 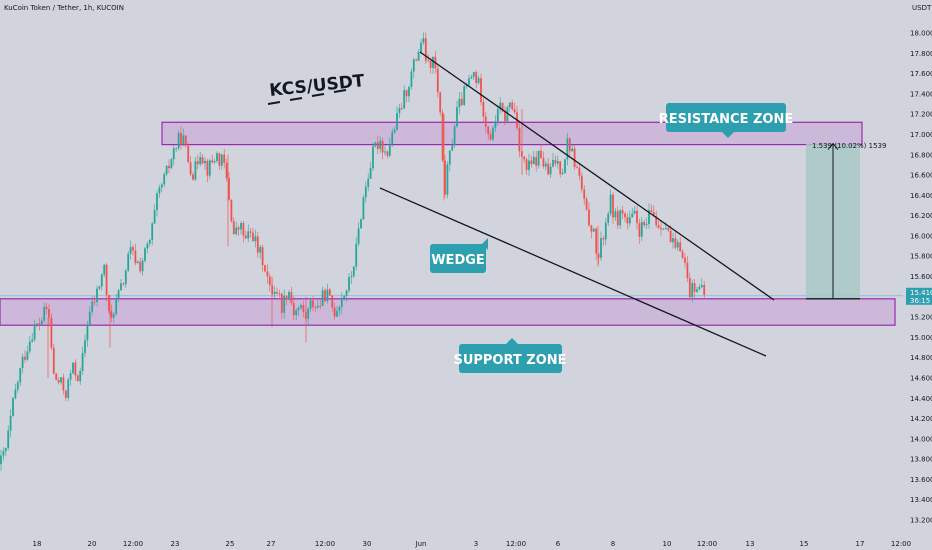 What do you see at coordinates (921, 34) in the screenshot?
I see `y-tick-label: 18.000` at bounding box center [921, 34].